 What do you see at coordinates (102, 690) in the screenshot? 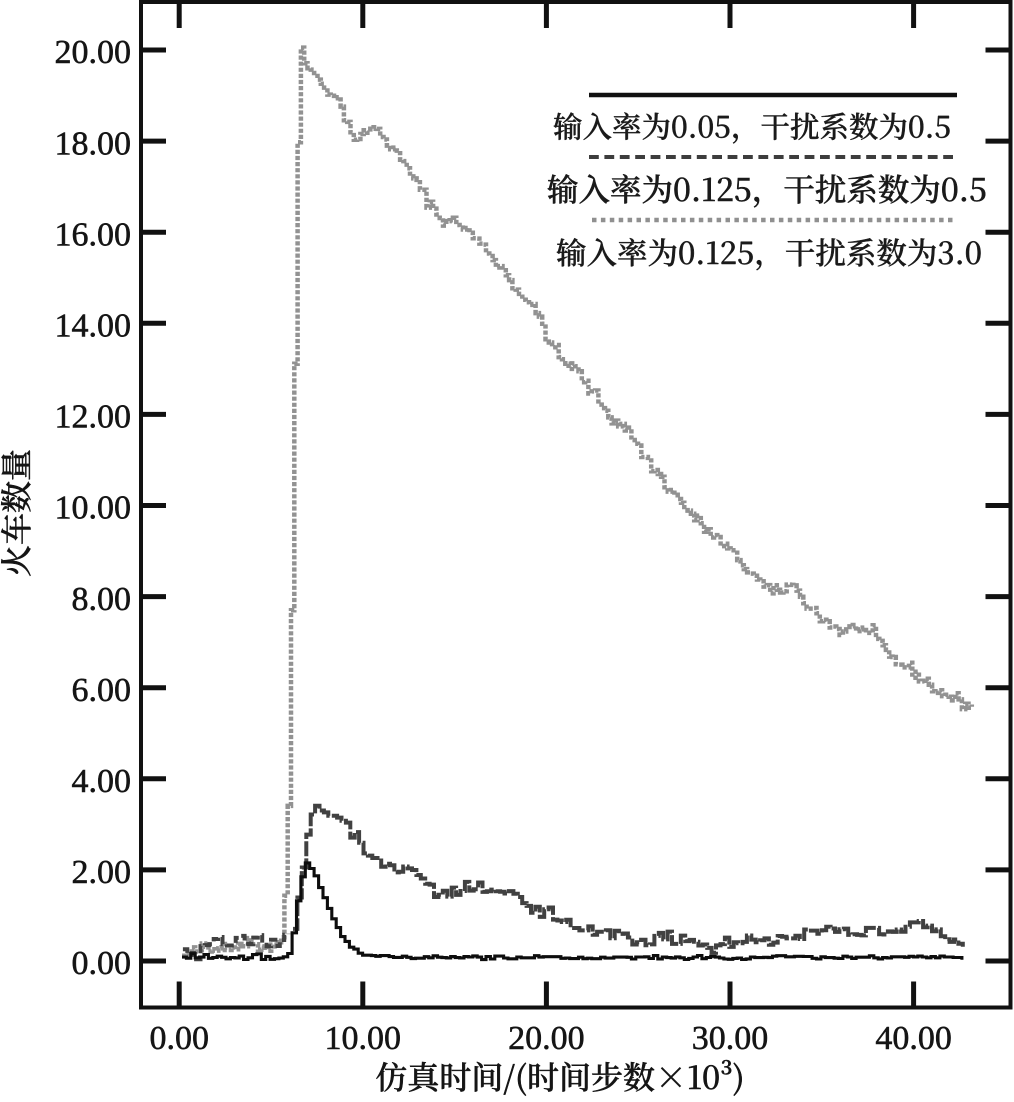
I see `svg-text: 6.00` at bounding box center [102, 690].